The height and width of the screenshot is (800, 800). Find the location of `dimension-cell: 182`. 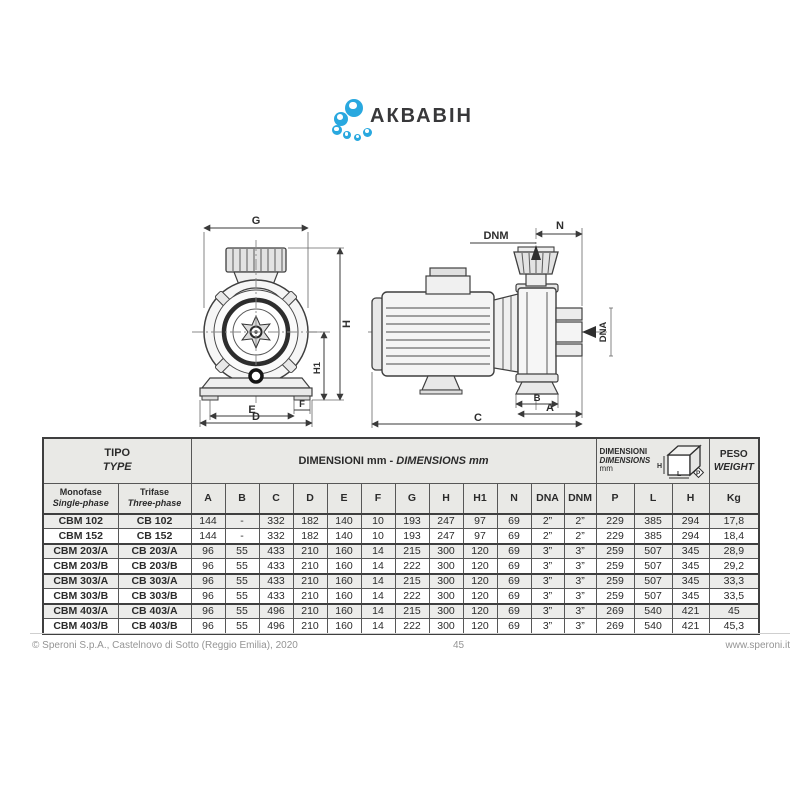

dimension-cell: 182 is located at coordinates (310, 536).